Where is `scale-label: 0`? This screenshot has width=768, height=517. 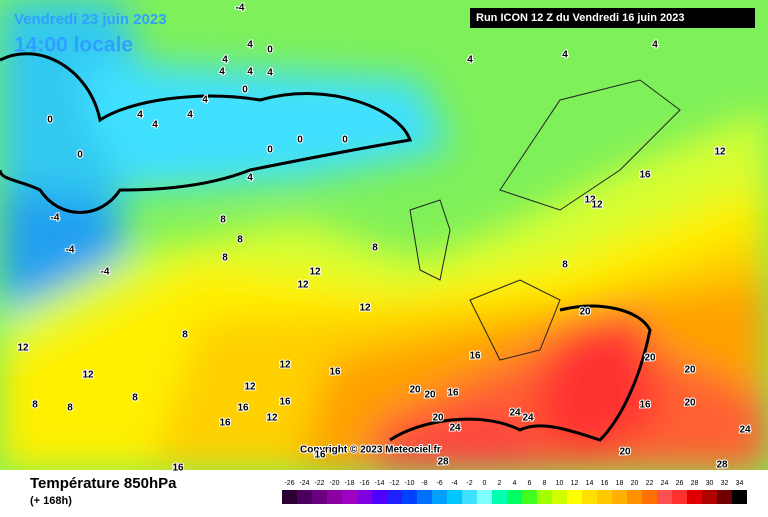 scale-label: 0 is located at coordinates (485, 483).